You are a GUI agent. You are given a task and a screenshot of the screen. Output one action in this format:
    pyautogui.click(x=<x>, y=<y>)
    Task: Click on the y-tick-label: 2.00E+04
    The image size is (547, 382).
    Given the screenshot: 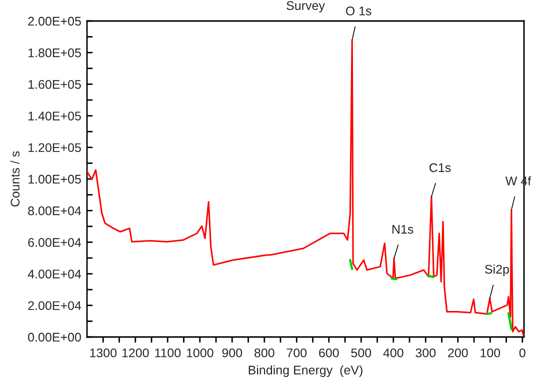 What is the action you would take?
    pyautogui.click(x=55, y=305)
    